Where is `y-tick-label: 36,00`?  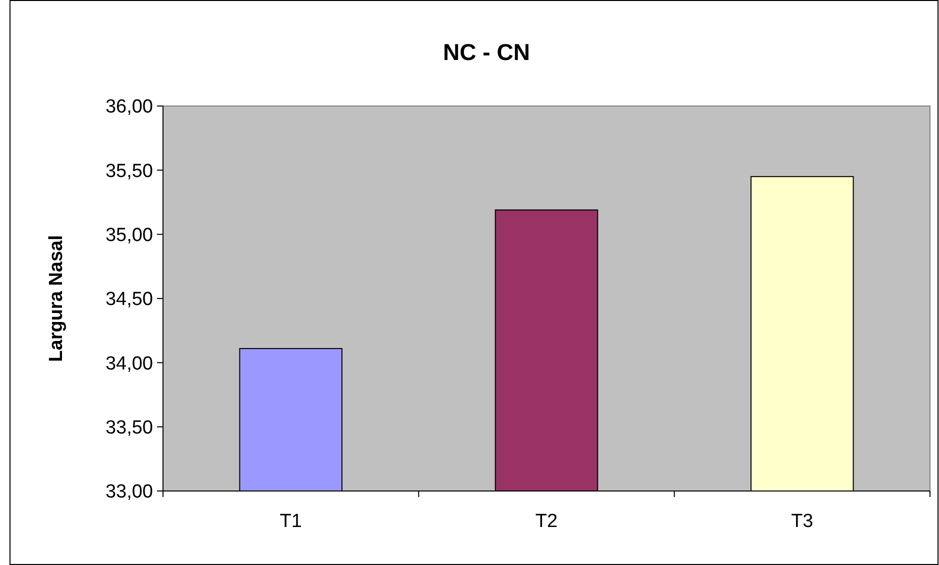 y-tick-label: 36,00 is located at coordinates (129, 107).